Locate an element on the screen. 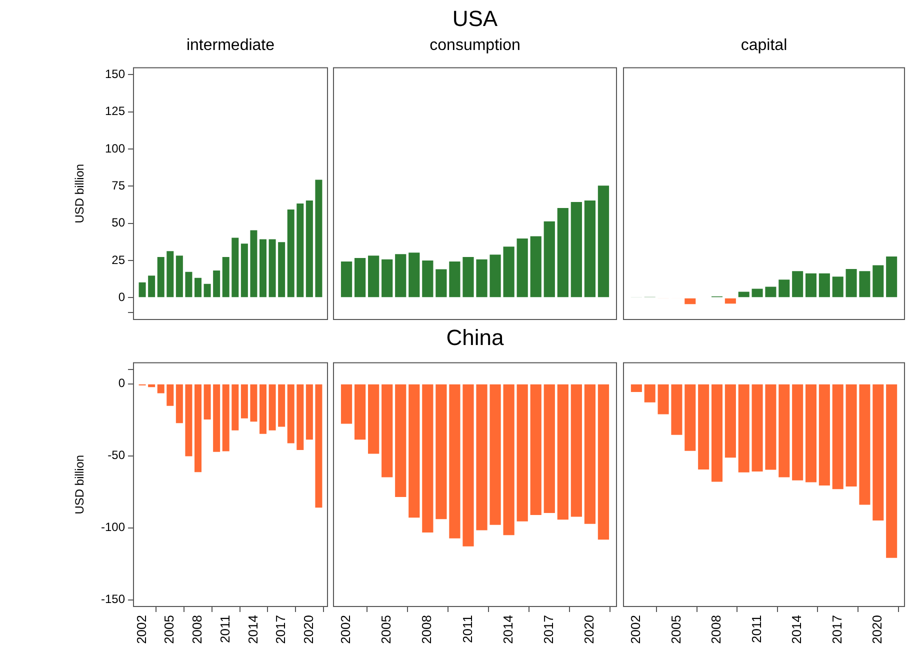 Image resolution: width=906 pixels, height=648 pixels. chart-subtitle: capital is located at coordinates (764, 46).